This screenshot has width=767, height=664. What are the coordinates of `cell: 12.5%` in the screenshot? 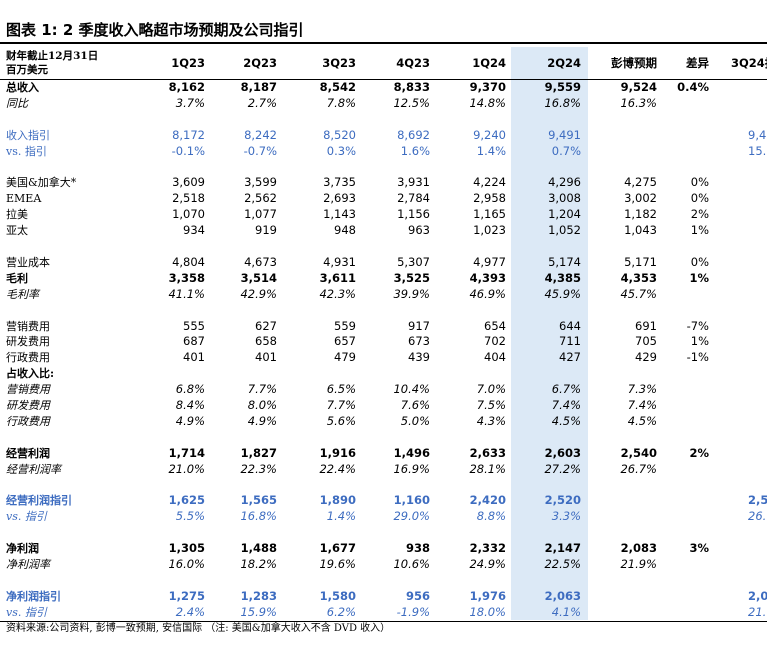 It's located at (411, 102).